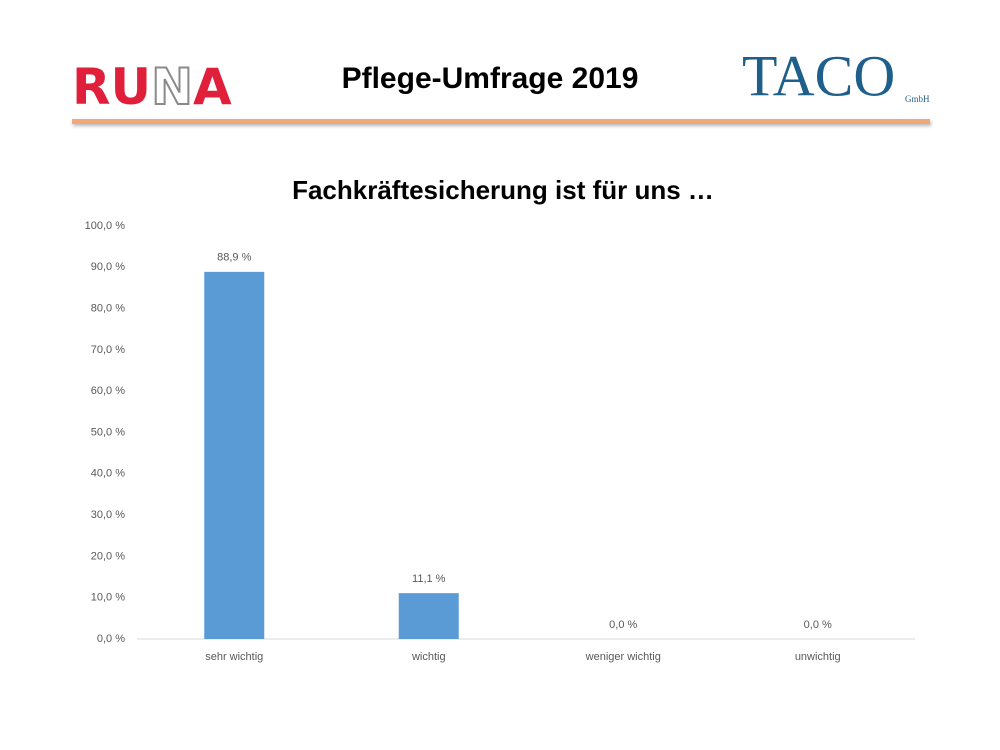 The width and height of the screenshot is (1000, 750). Describe the element at coordinates (234, 657) in the screenshot. I see `x-tick-label: sehr wichtig` at that location.